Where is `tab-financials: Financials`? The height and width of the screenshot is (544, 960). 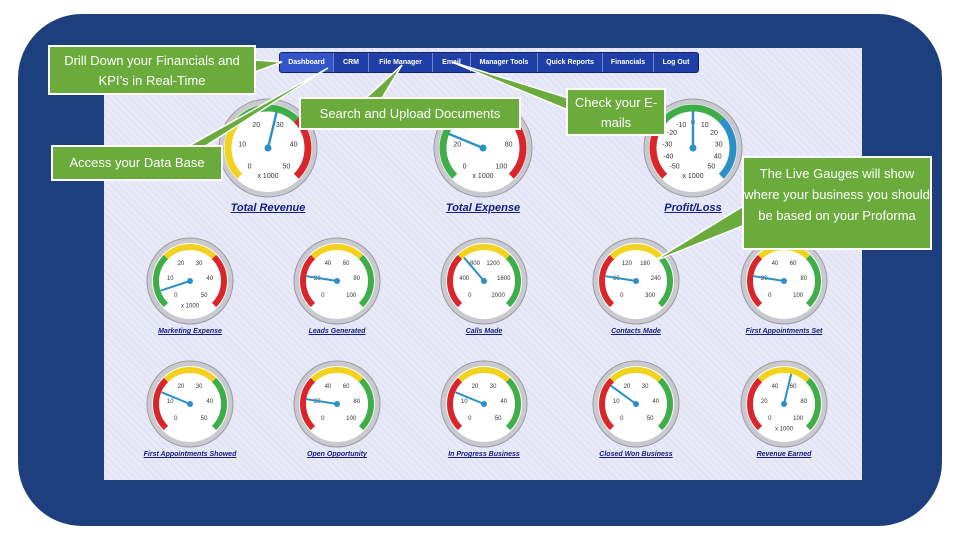 tab-financials: Financials is located at coordinates (628, 62).